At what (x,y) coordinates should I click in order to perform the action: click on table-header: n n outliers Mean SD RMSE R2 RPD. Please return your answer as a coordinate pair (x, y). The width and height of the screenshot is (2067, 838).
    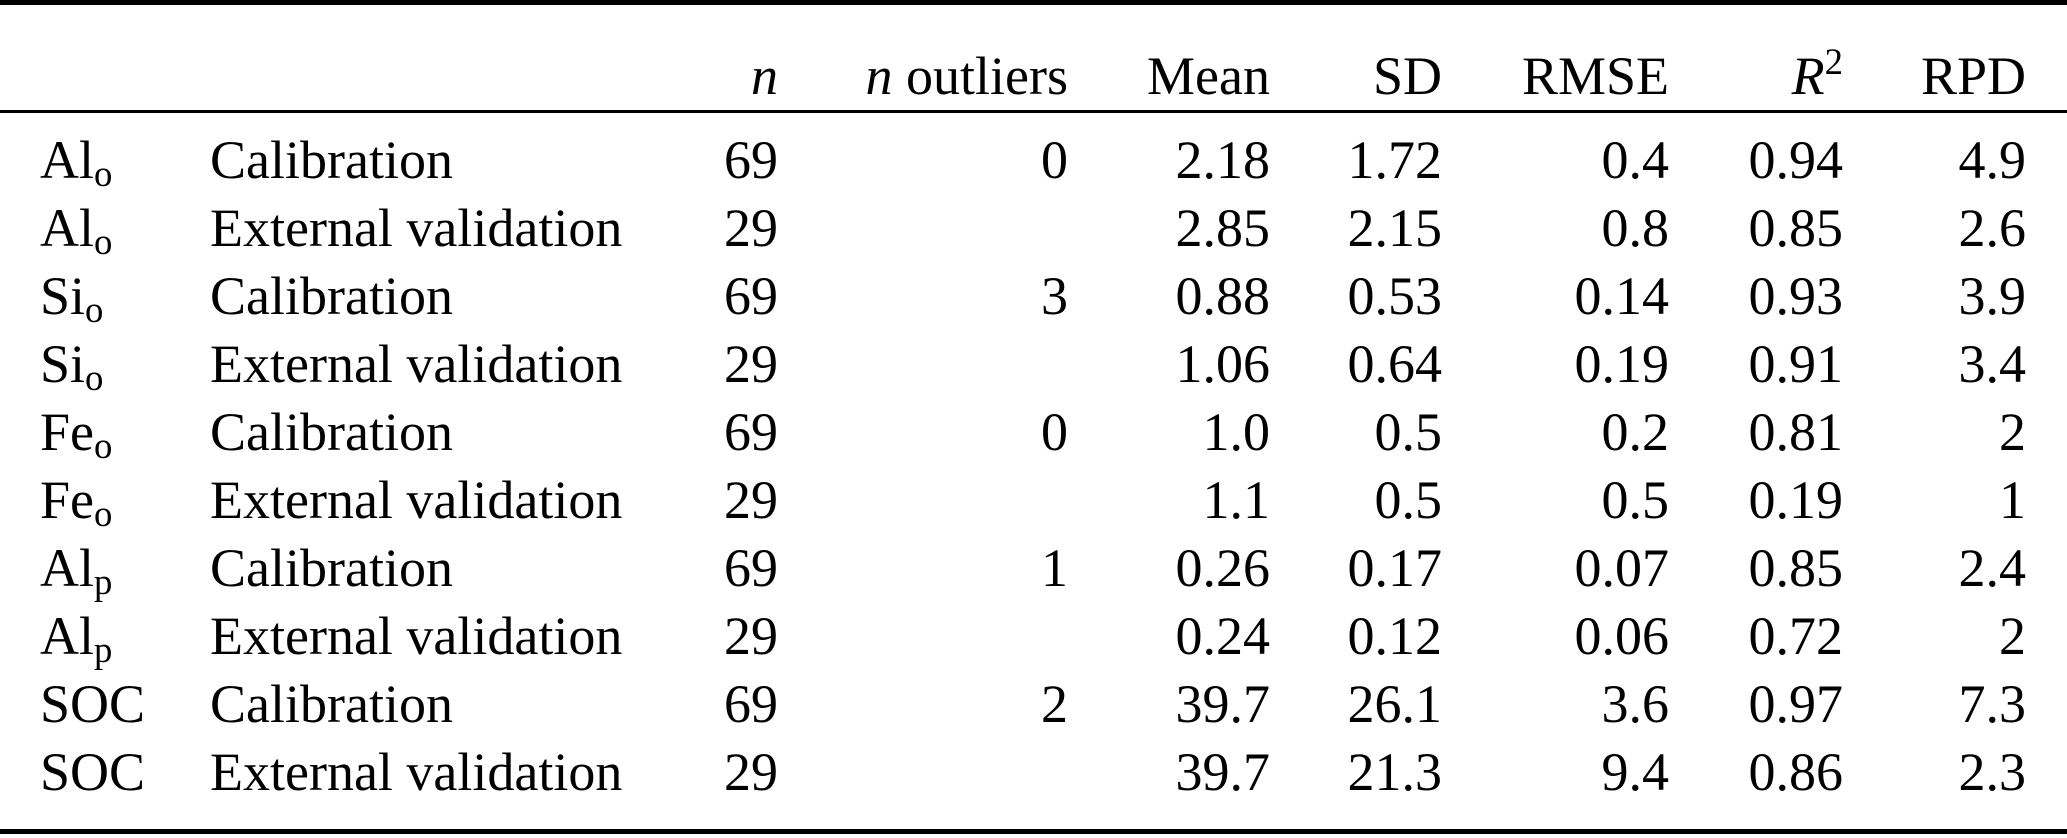
    Looking at the image, I should click on (1033, 57).